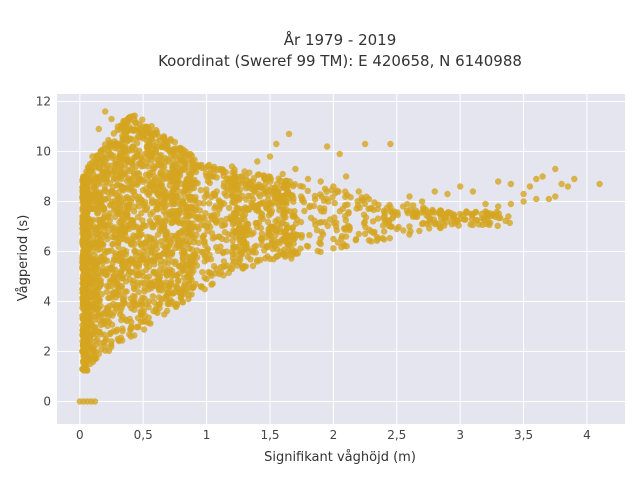 The width and height of the screenshot is (640, 480). What do you see at coordinates (460, 435) in the screenshot?
I see `x-tick-label: 3` at bounding box center [460, 435].